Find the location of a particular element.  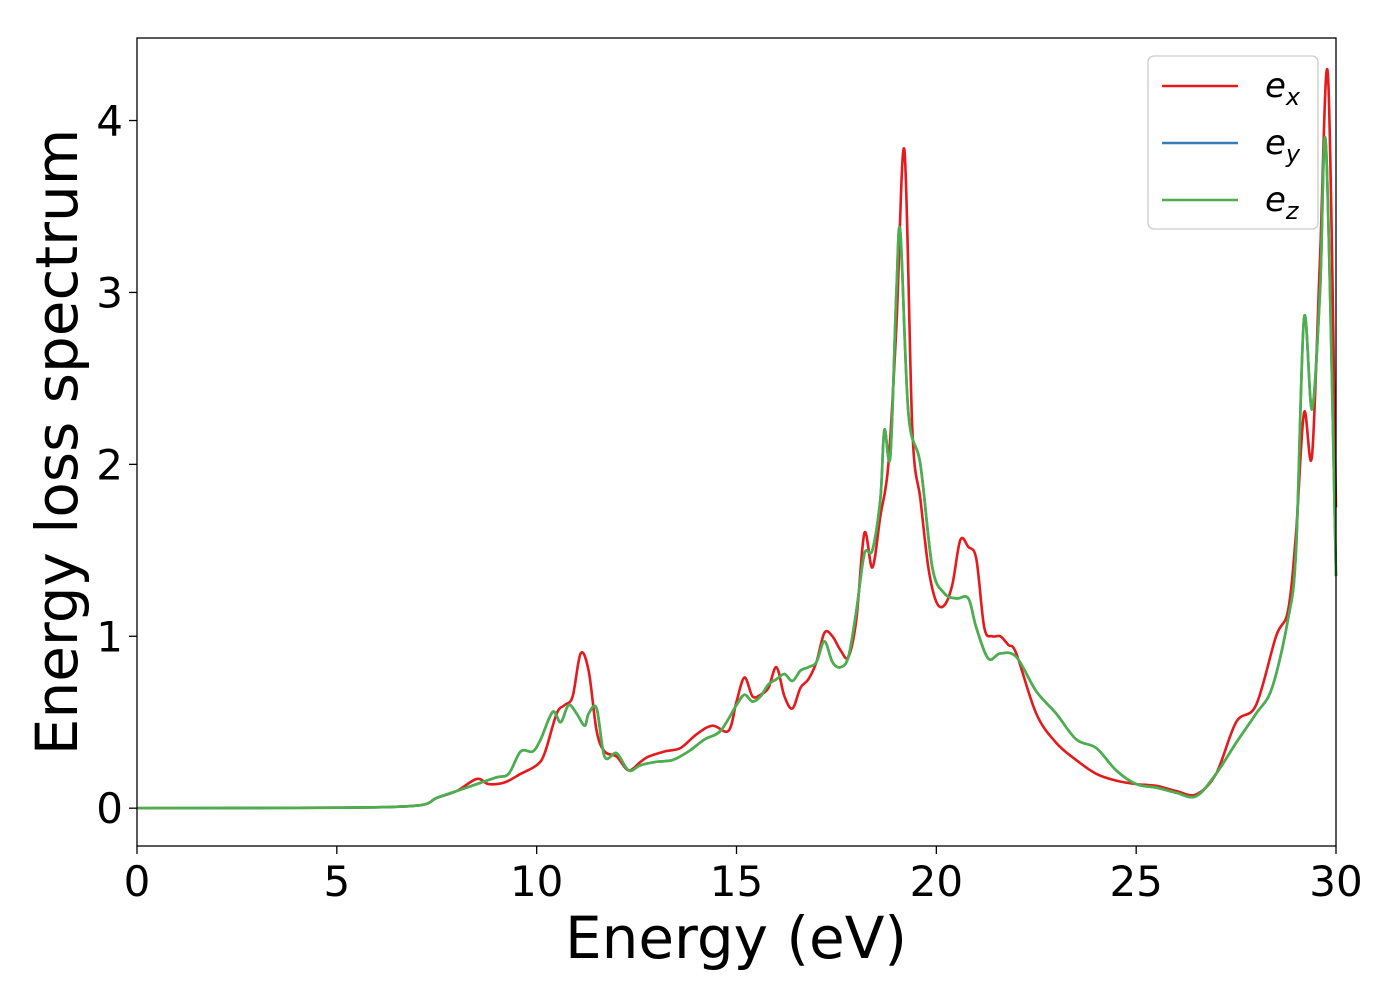

x-tick-label: 5 is located at coordinates (336, 881).